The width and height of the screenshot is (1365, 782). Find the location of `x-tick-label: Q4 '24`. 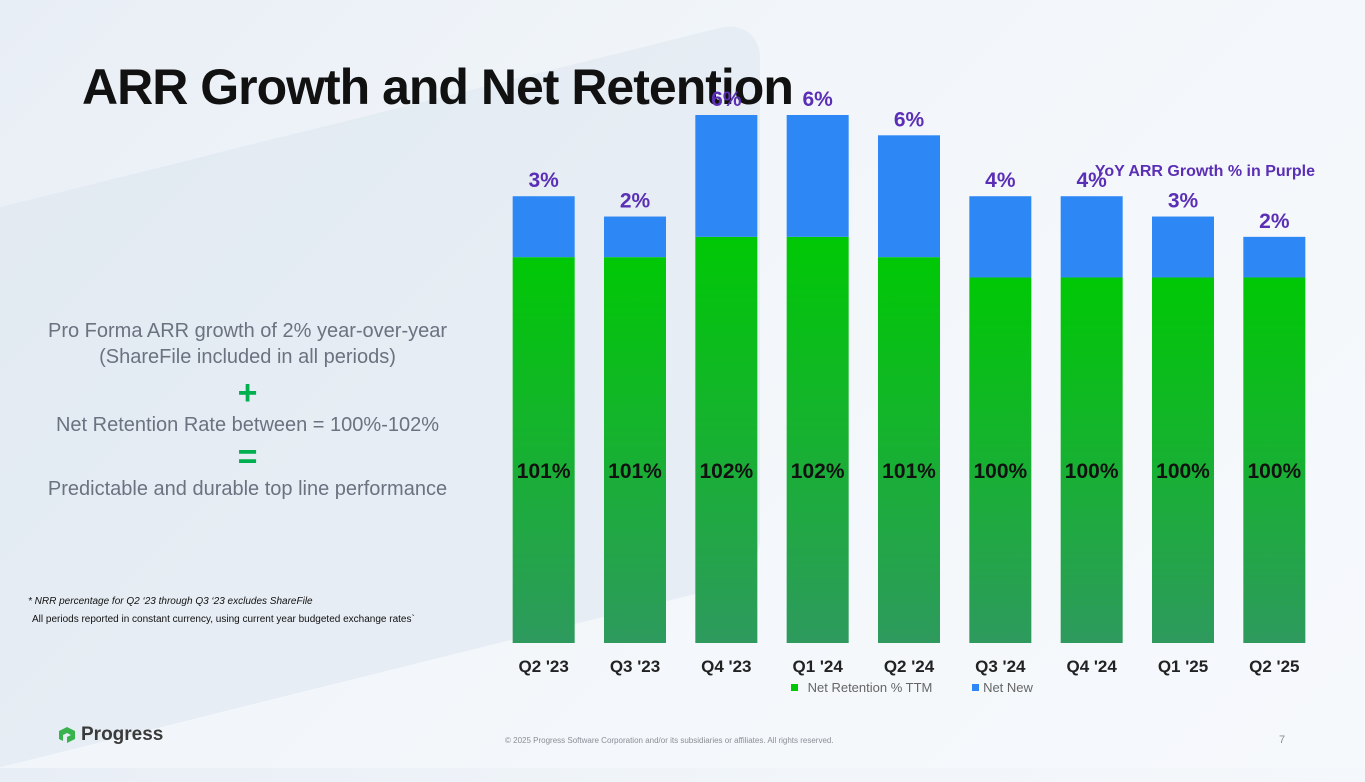

x-tick-label: Q4 '24 is located at coordinates (1091, 666).